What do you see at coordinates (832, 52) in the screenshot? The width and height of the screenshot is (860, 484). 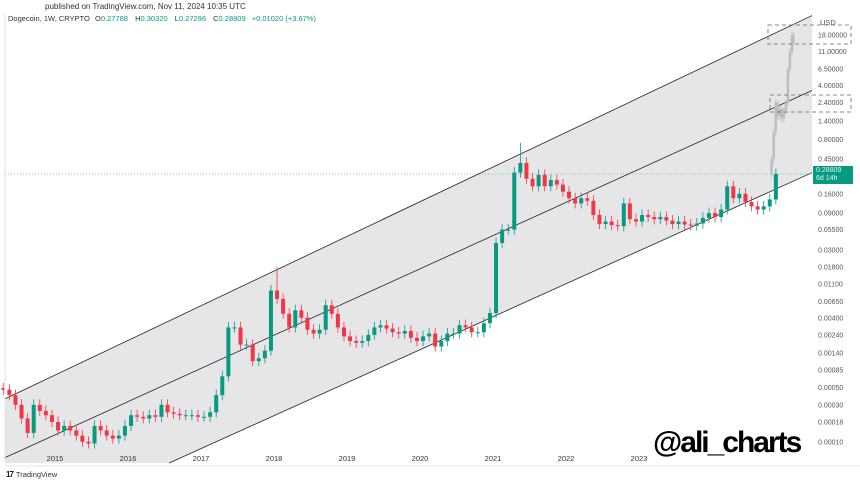 I see `y-tick-label: 11.00000` at bounding box center [832, 52].